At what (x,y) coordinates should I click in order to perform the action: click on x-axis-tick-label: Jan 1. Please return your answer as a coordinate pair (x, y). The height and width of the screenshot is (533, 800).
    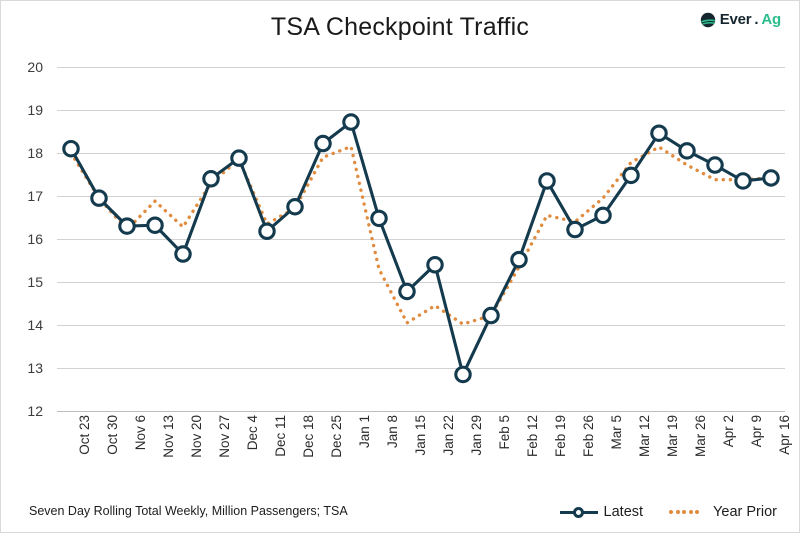
    Looking at the image, I should click on (364, 432).